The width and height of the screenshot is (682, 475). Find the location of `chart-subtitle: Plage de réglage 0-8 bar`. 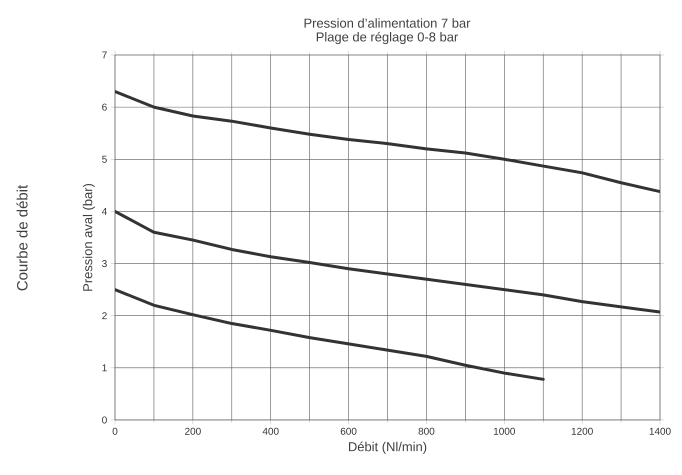

chart-subtitle: Plage de réglage 0-8 bar is located at coordinates (387, 38).